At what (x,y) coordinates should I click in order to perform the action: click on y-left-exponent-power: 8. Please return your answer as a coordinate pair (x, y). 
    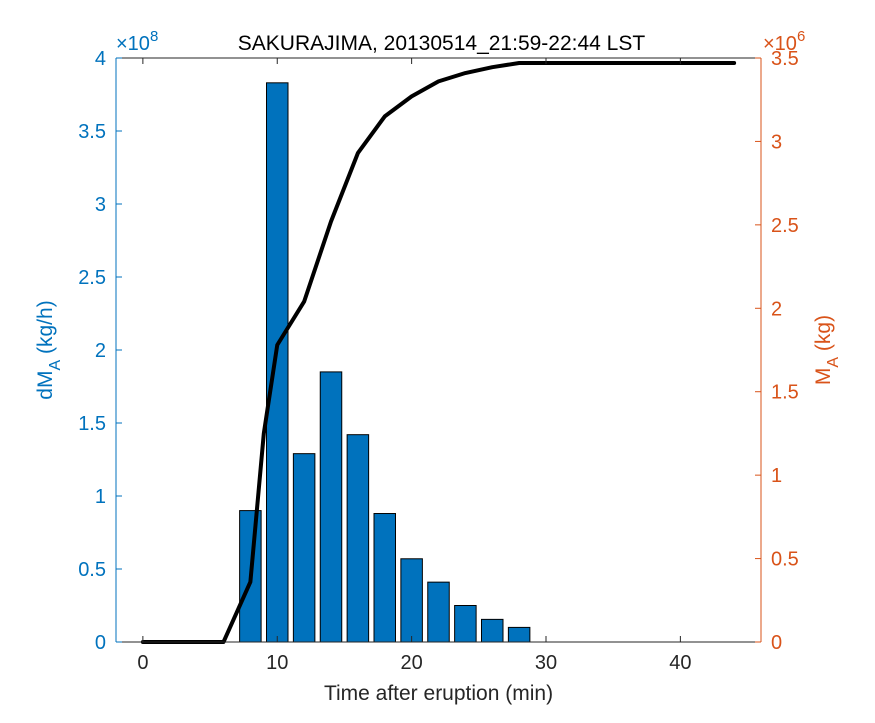
    Looking at the image, I should click on (154, 36).